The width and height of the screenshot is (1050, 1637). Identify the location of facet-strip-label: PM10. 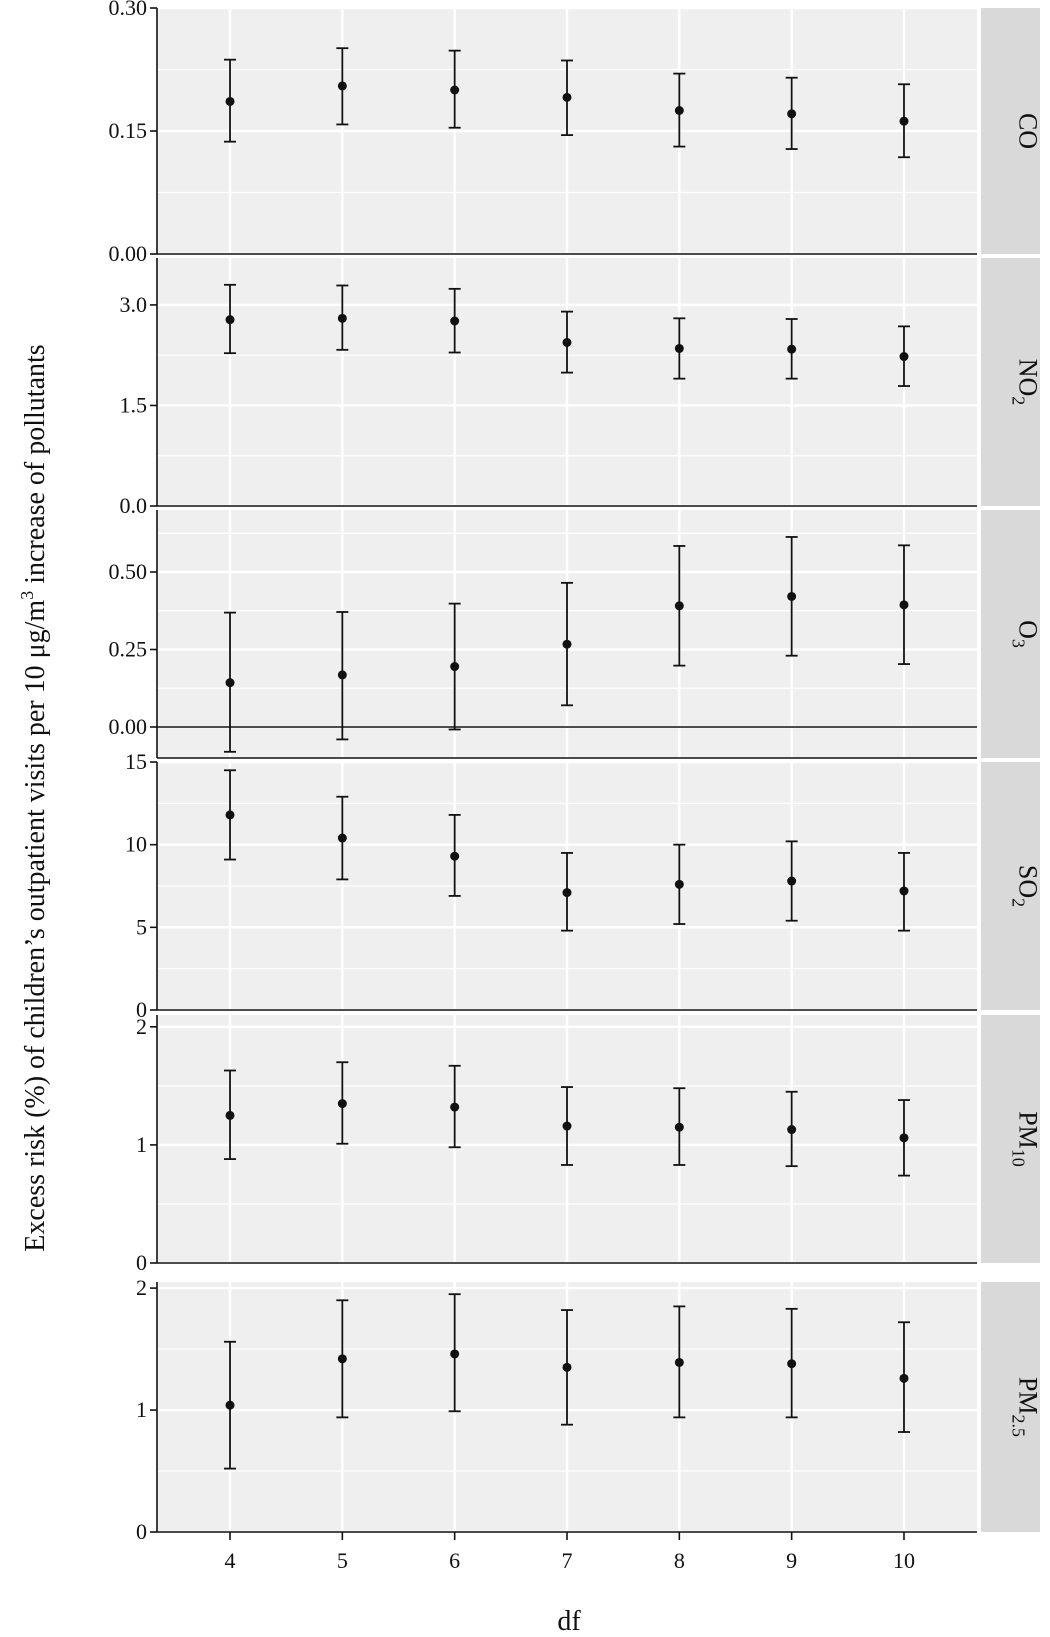
(1026, 1139).